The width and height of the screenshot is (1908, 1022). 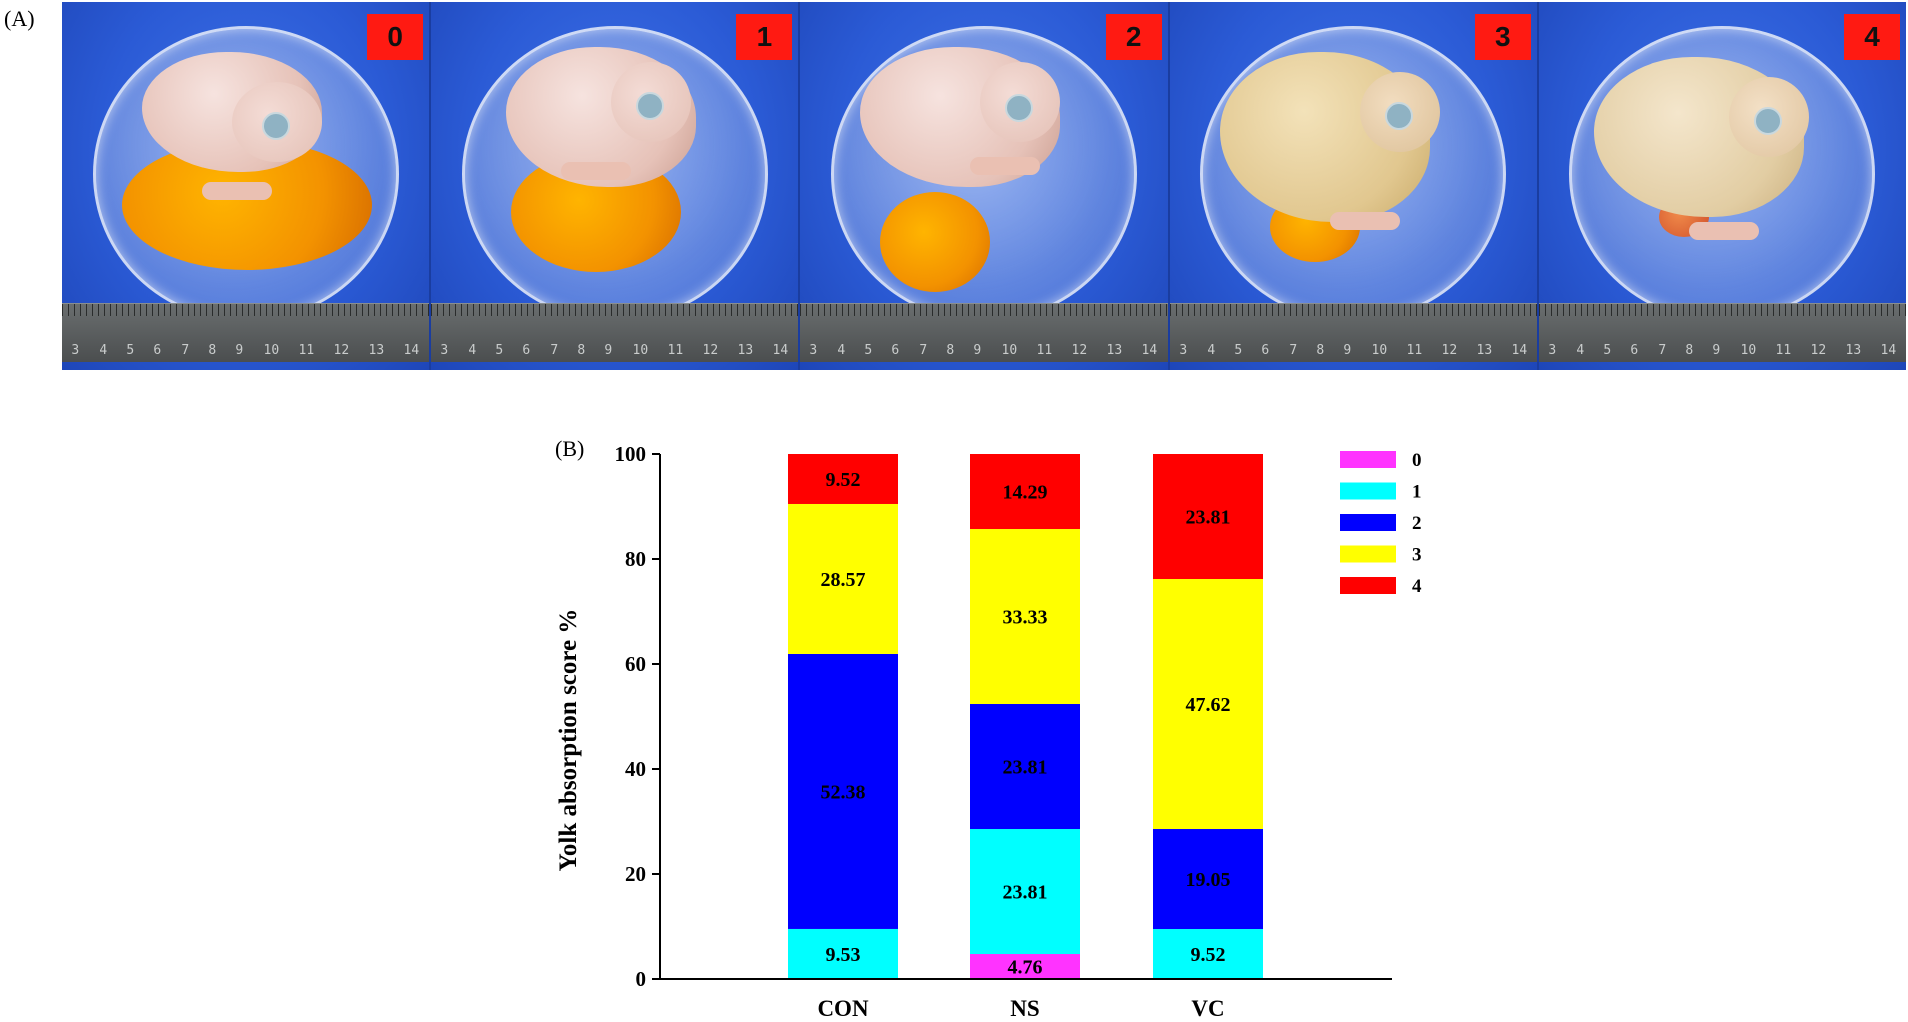 What do you see at coordinates (1354, 186) in the screenshot?
I see `chick-photo-score-3: 3 14 13 12 11 10 9 8 7 6 5 4 3` at bounding box center [1354, 186].